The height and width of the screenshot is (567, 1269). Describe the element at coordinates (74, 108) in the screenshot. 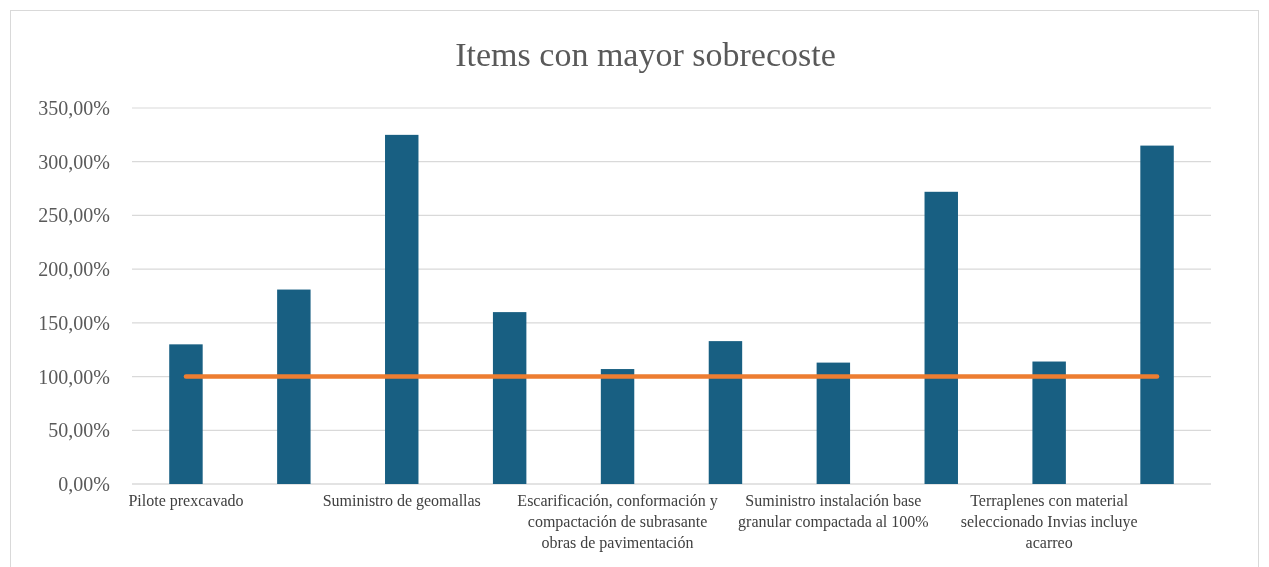

I see `y-tick-label: 350,00%` at that location.